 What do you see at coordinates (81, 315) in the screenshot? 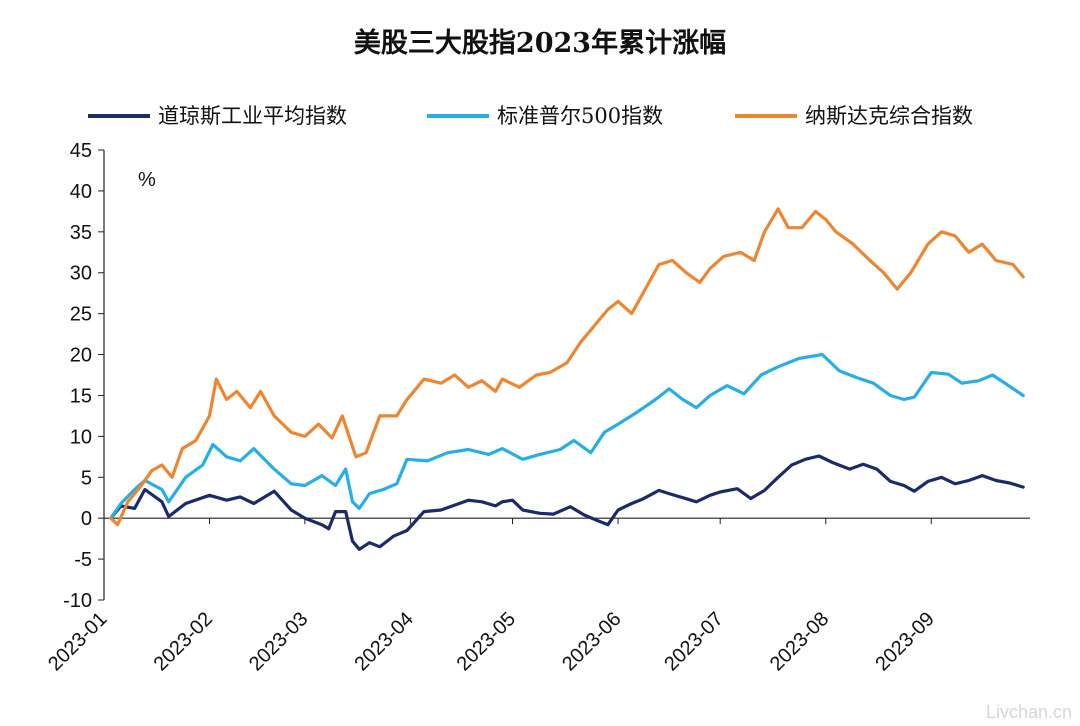
I see `y-tick-label: 25` at bounding box center [81, 315].